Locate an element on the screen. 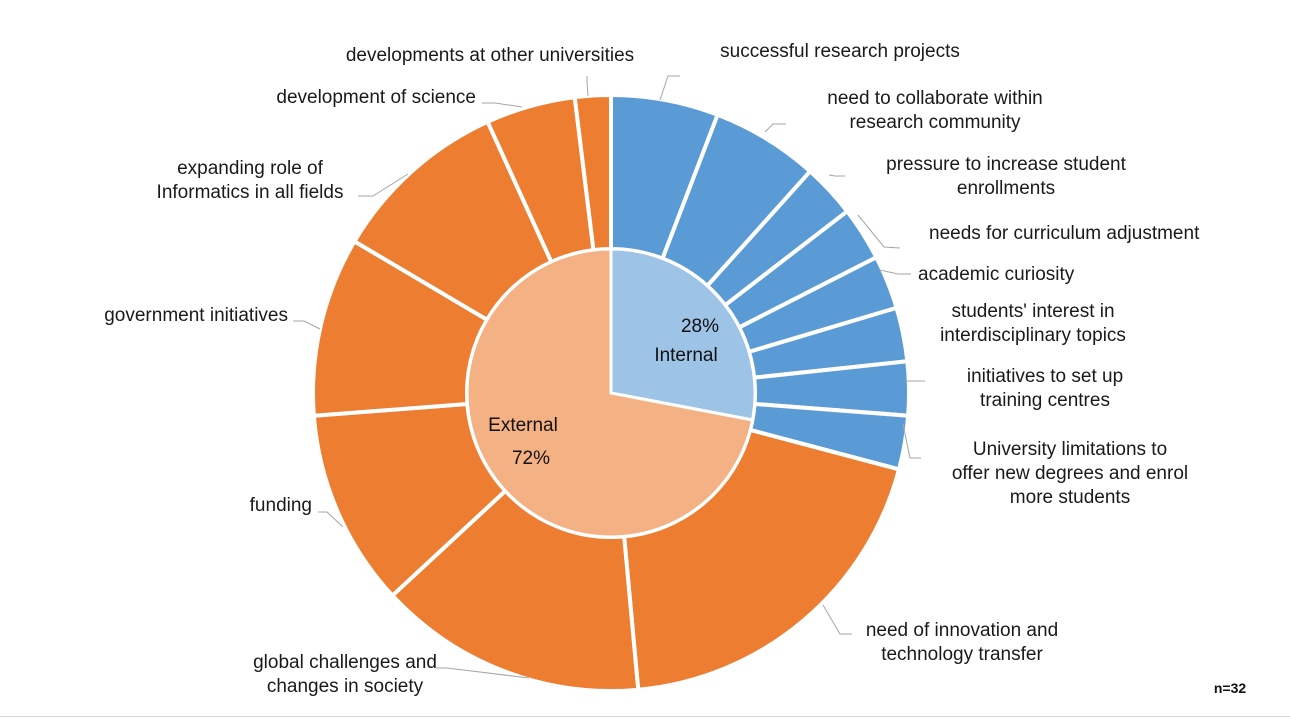 This screenshot has width=1290, height=719. leader-line-needs-for-curriculum-adjustment is located at coordinates (879, 231).